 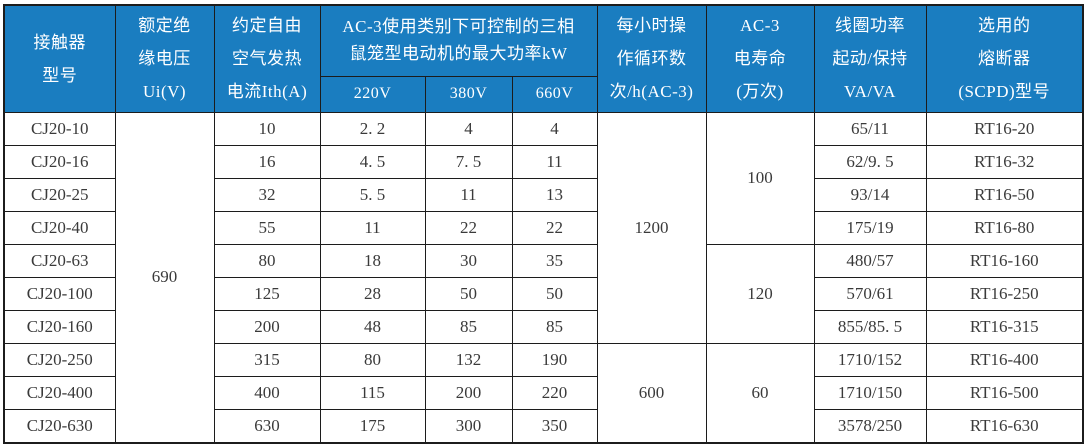 What do you see at coordinates (372, 128) in the screenshot?
I see `cell-power-220v: 2. 2` at bounding box center [372, 128].